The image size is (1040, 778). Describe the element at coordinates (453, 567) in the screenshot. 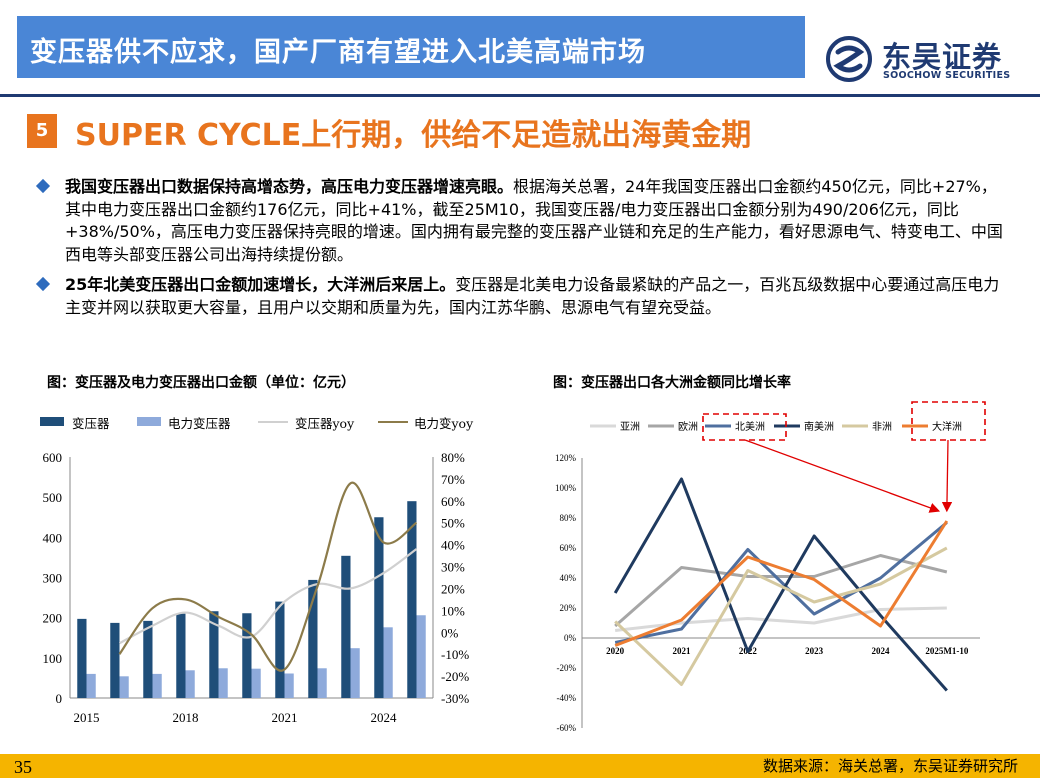

I see `right-y-tick-label: 30%` at that location.